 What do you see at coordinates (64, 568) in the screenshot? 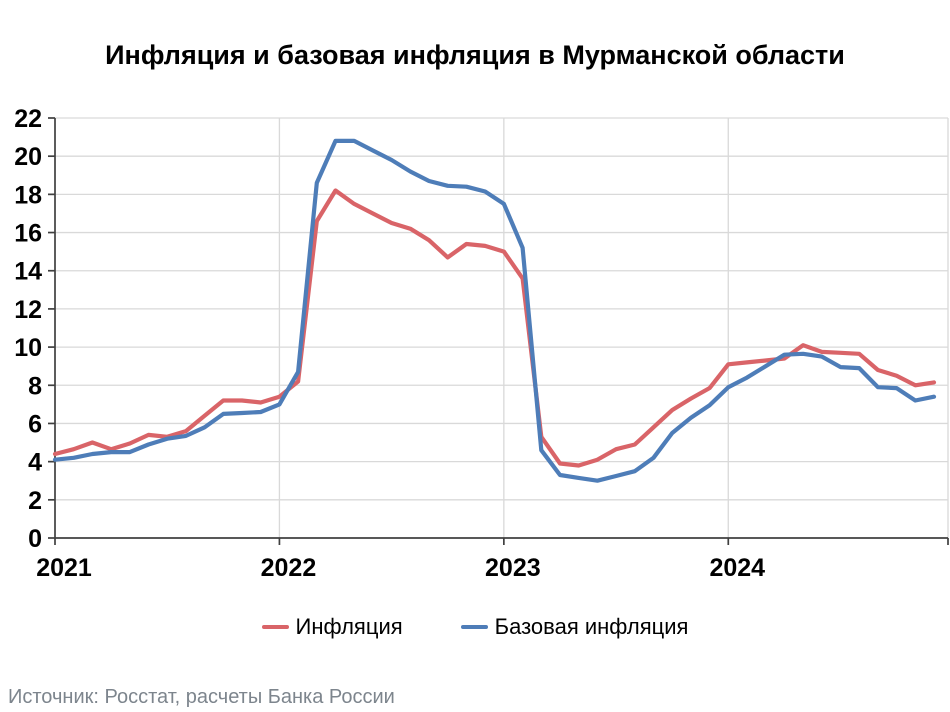
I see `x-axis-label: 2021` at bounding box center [64, 568].